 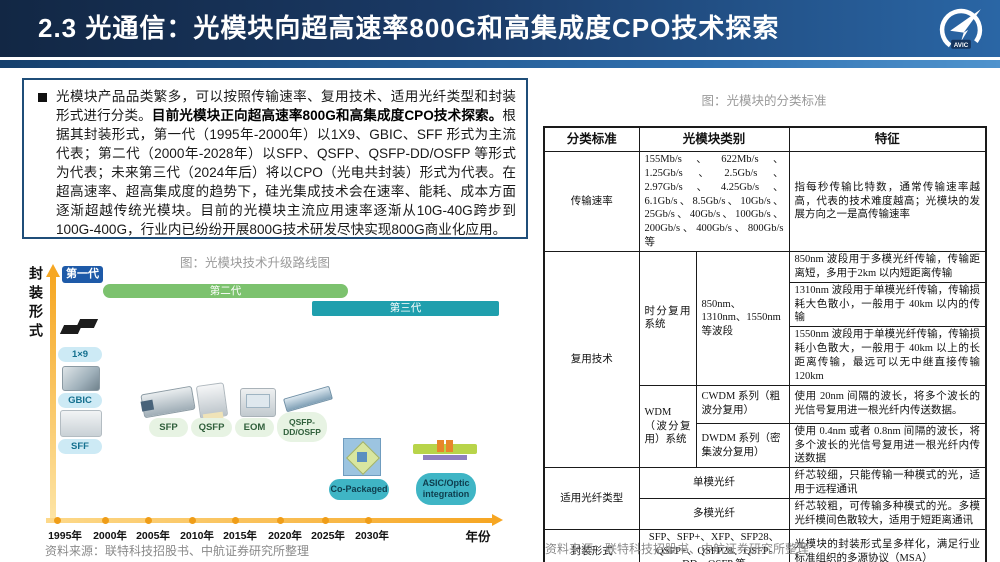 What do you see at coordinates (212, 402) in the screenshot?
I see `module-qsfp-image` at bounding box center [212, 402].